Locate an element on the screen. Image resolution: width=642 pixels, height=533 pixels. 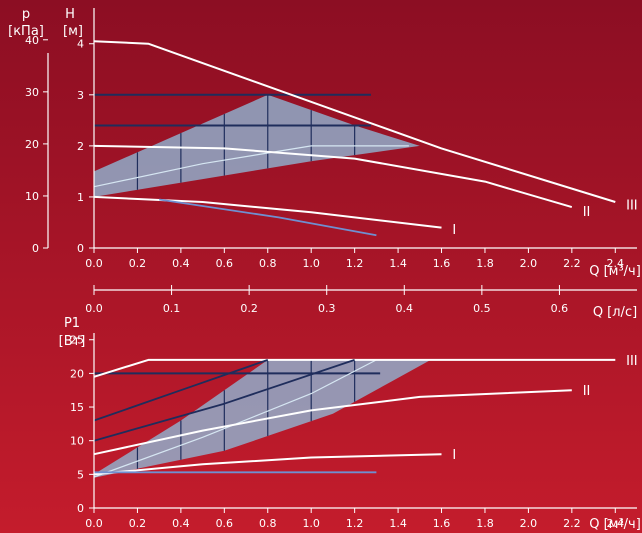
y-tick-label: 1 is located at coordinates (80, 197).